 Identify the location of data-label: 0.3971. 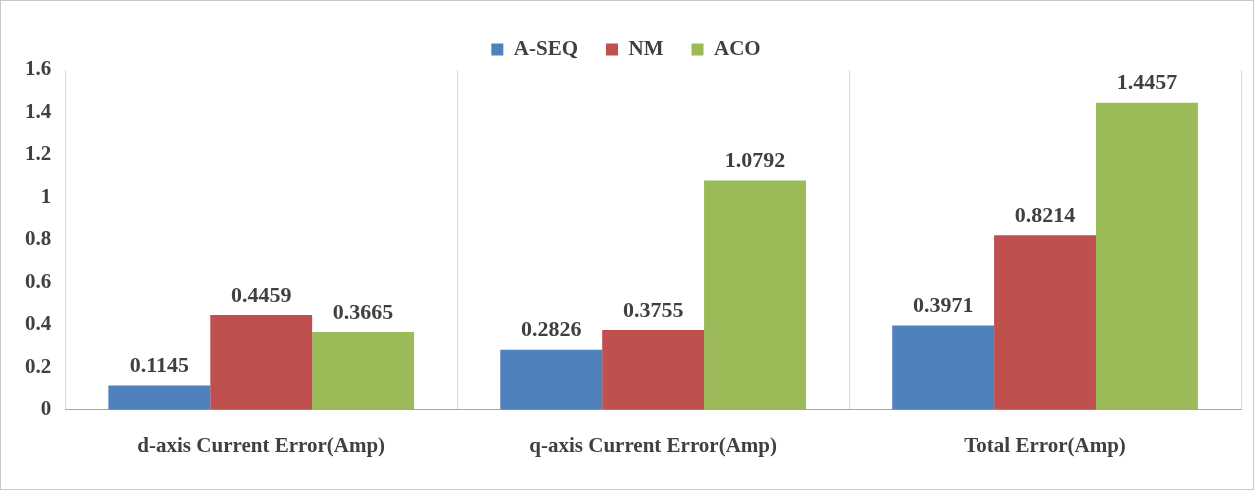
(943, 305).